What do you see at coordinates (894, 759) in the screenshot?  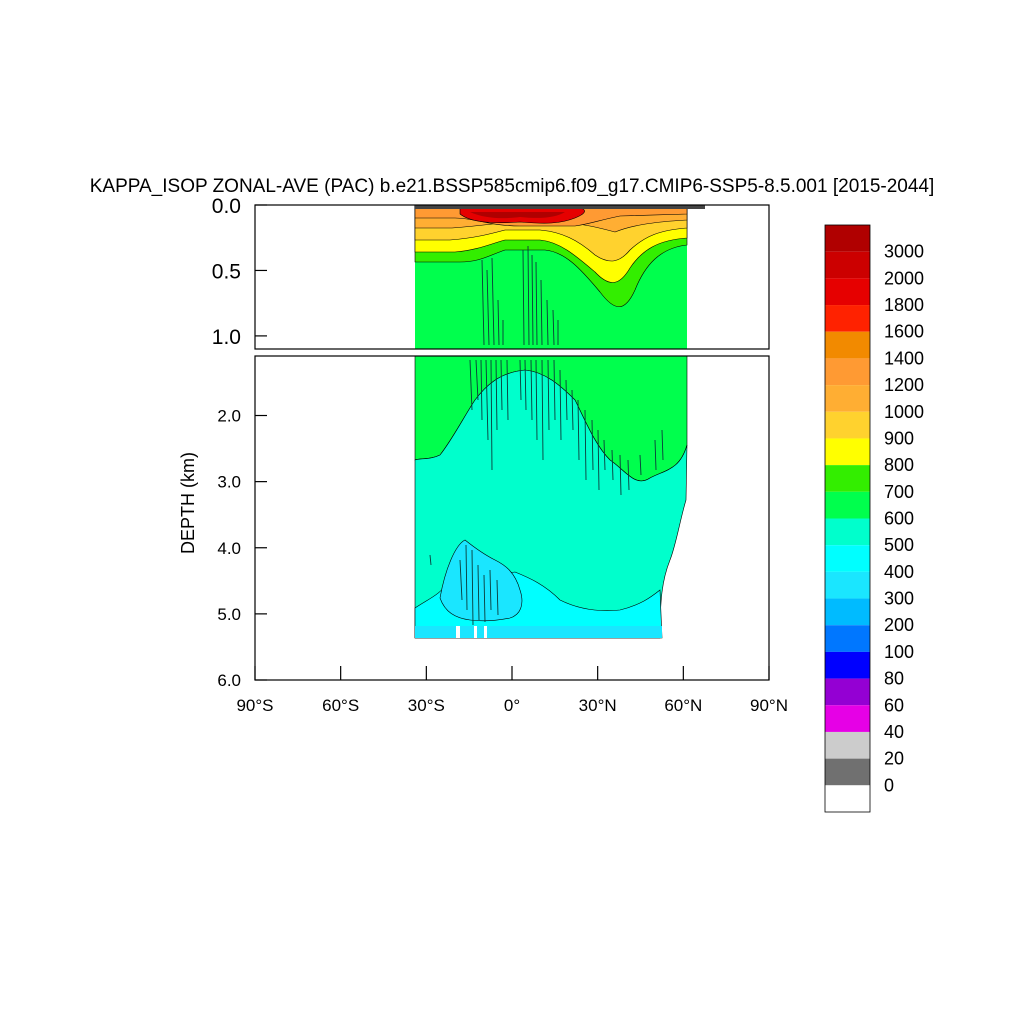 I see `colorbar-label: 20` at bounding box center [894, 759].